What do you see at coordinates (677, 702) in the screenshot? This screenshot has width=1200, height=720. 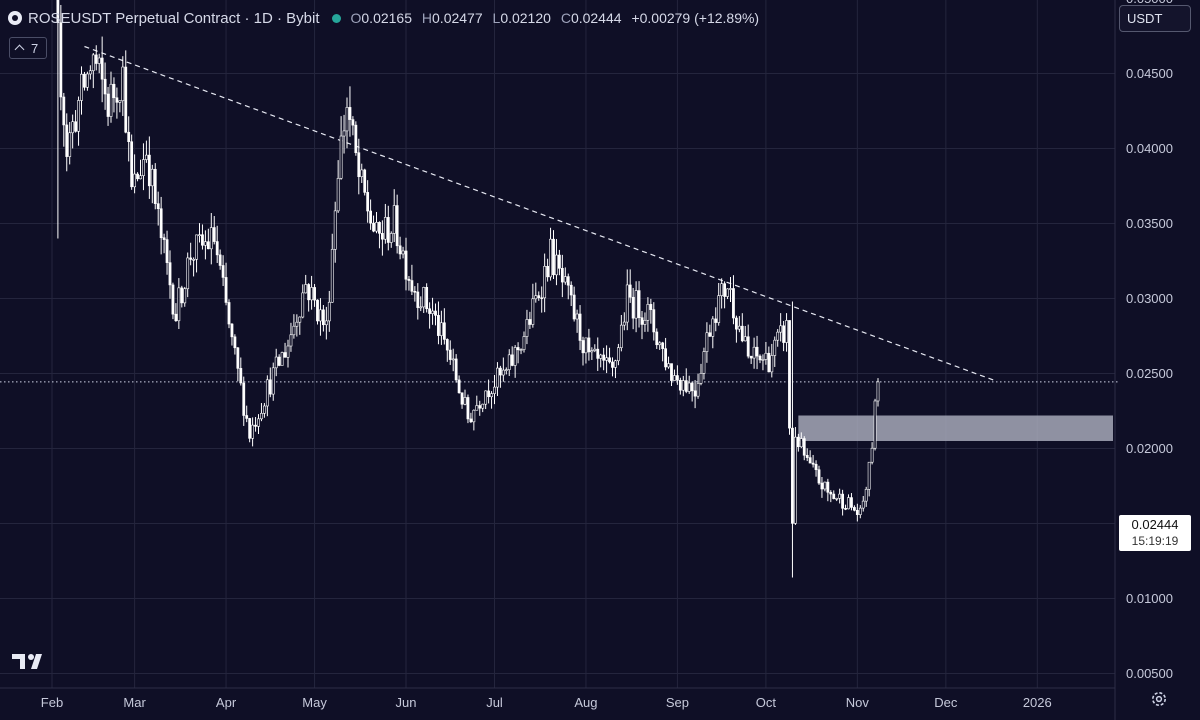 I see `x-tick-label: Sep` at bounding box center [677, 702].